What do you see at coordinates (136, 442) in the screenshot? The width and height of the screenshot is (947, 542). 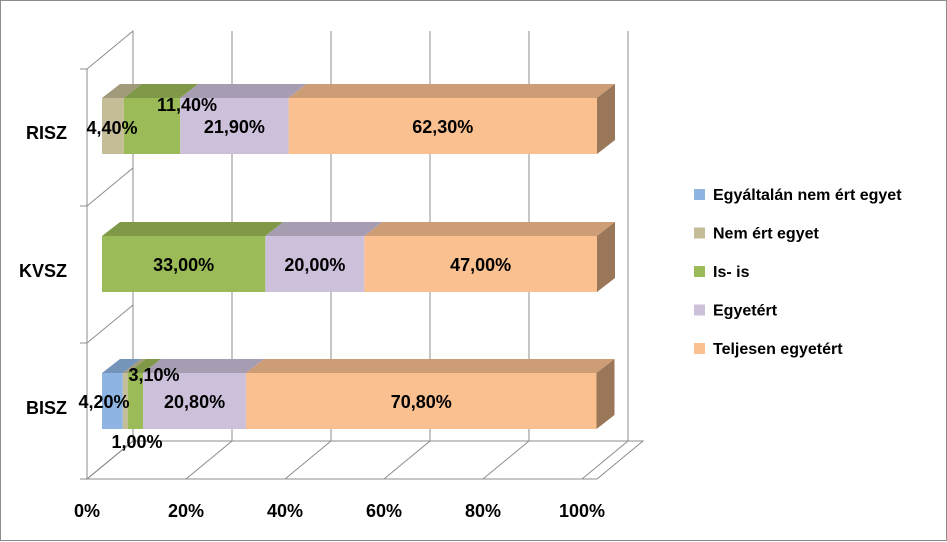 I see `data-label-BISZ-1: 1,00%` at bounding box center [136, 442].